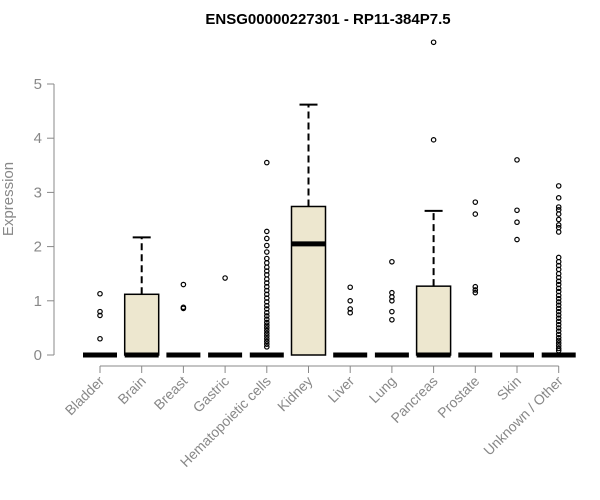  I want to click on y-tick-label: 3, so click(38, 192).